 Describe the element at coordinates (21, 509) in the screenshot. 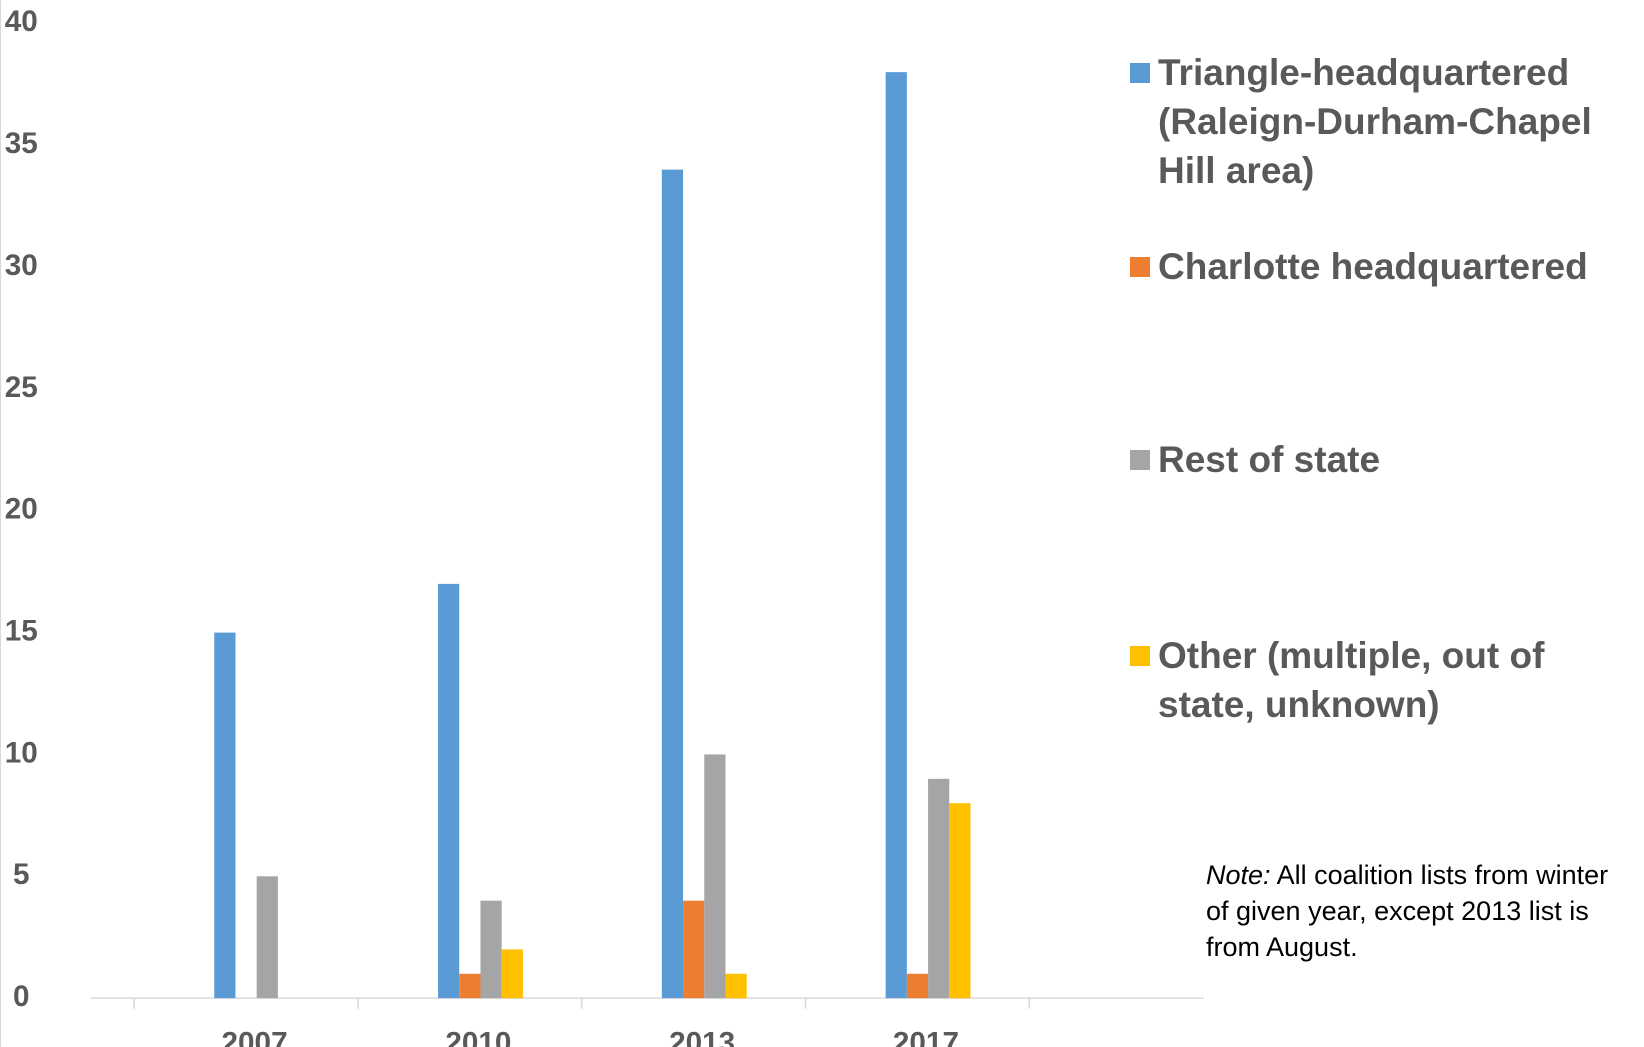

I see `y-tick-label: 20` at that location.